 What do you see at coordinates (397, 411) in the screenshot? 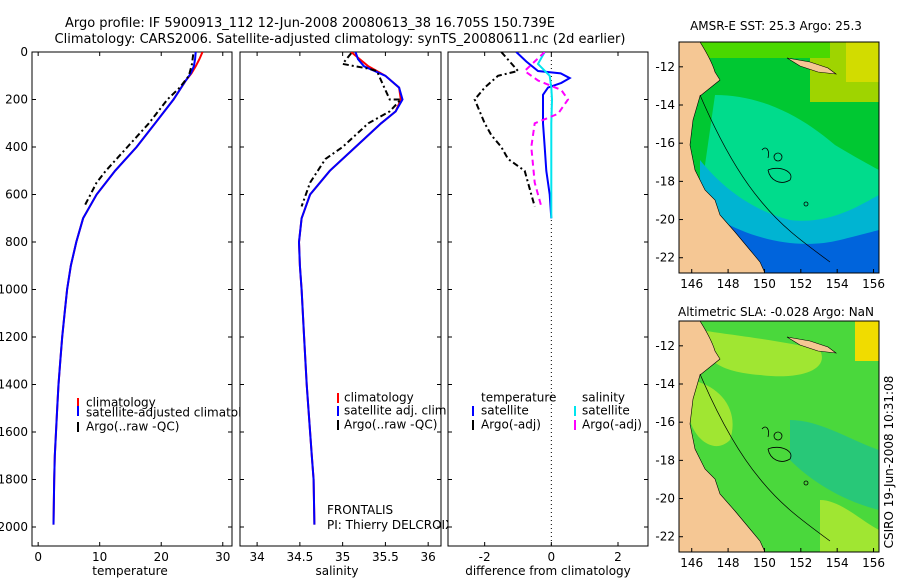
I see `salinity-legend-satellite: satellite adj. clim.` at bounding box center [397, 411].